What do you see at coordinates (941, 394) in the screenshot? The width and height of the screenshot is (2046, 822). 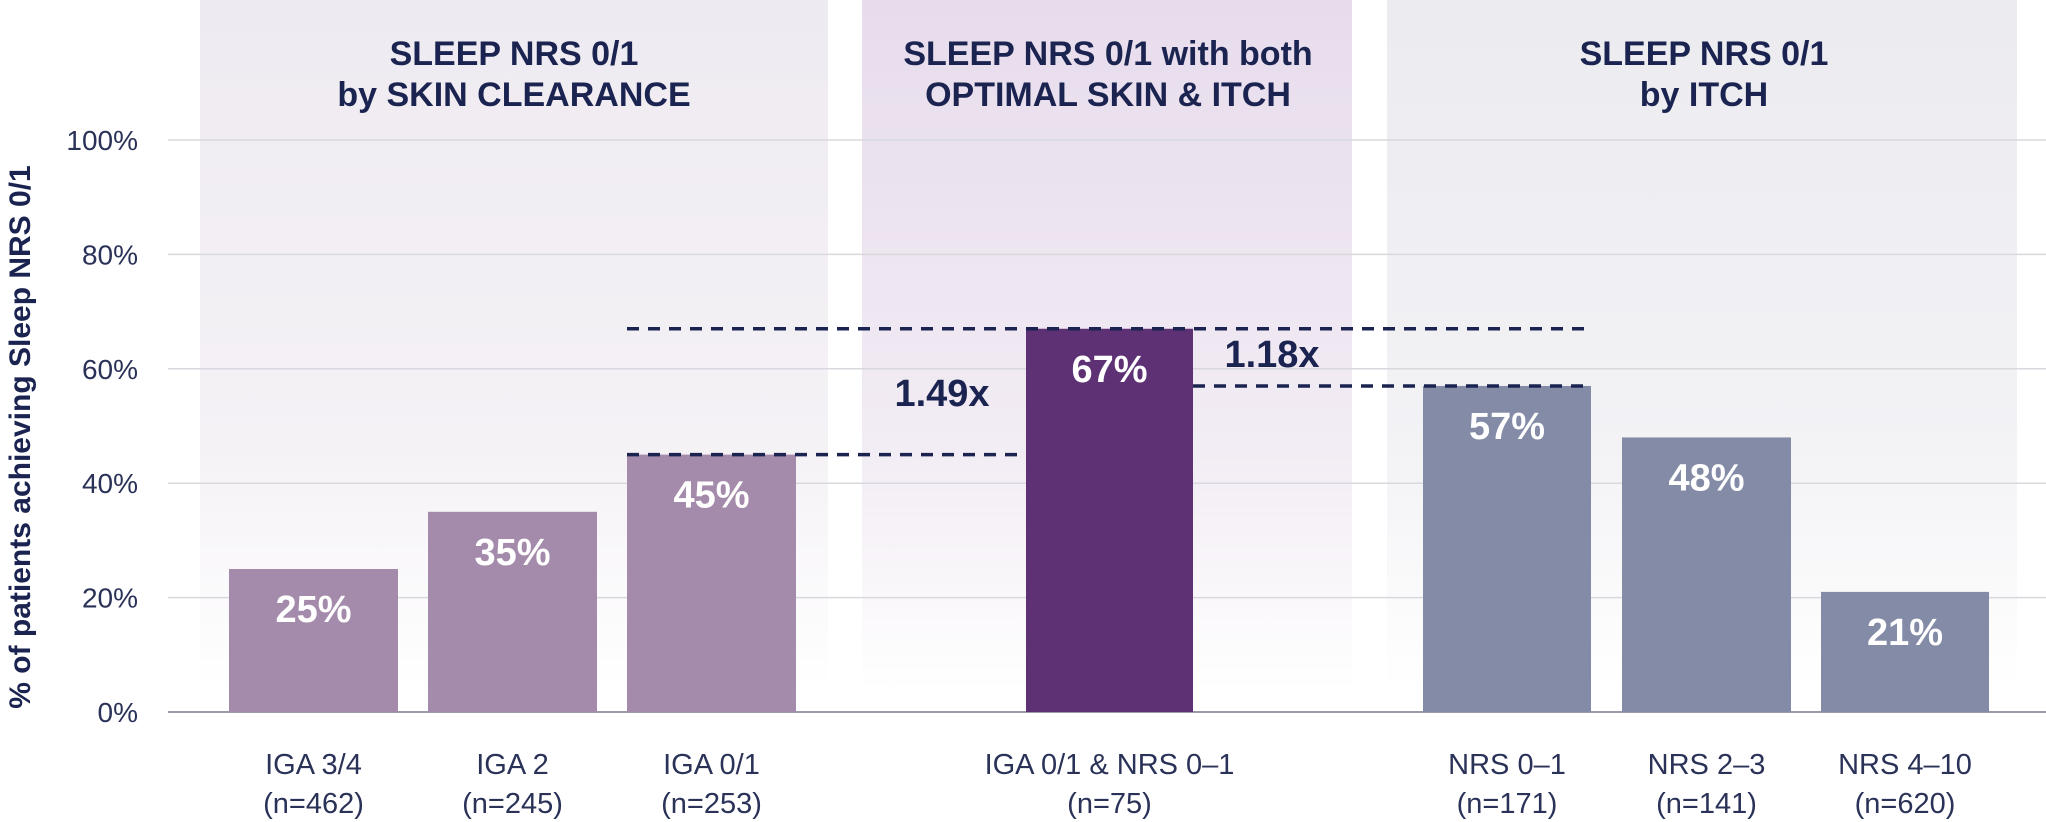 I see `ratio-annotation: 1.49x` at bounding box center [941, 394].